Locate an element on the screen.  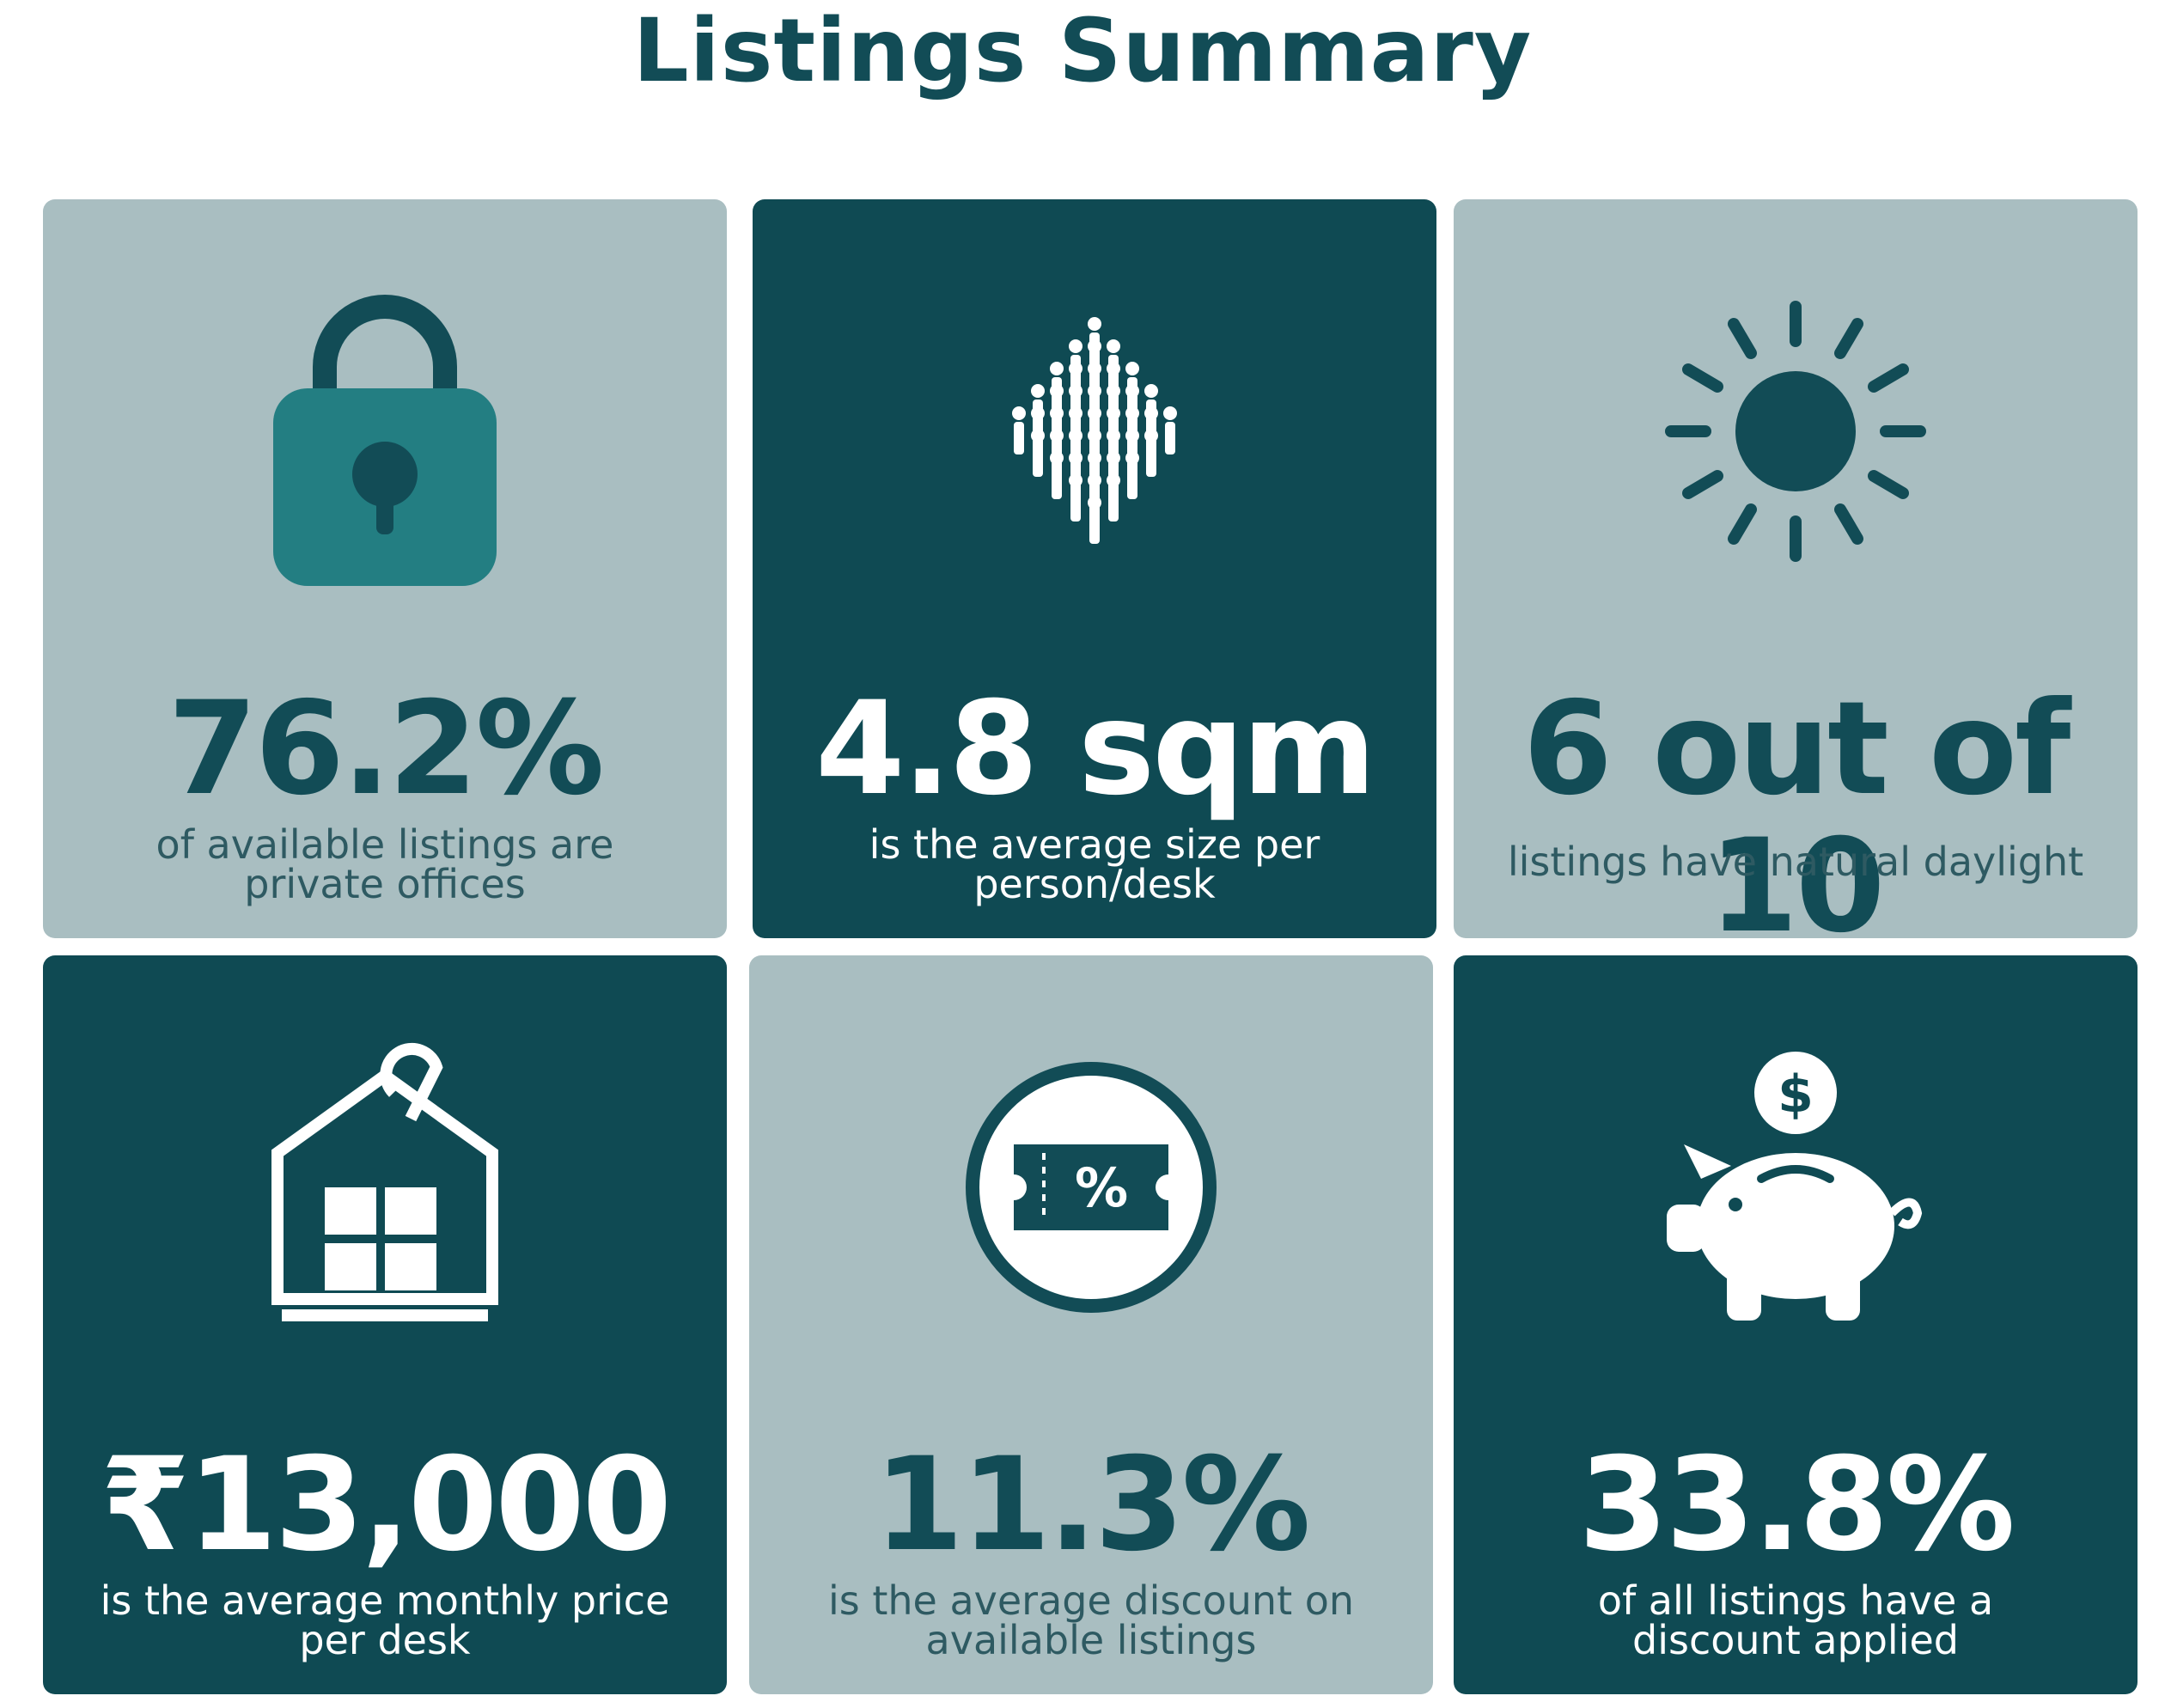
stat-description-line1: is the average size per is located at coordinates (1094, 844).